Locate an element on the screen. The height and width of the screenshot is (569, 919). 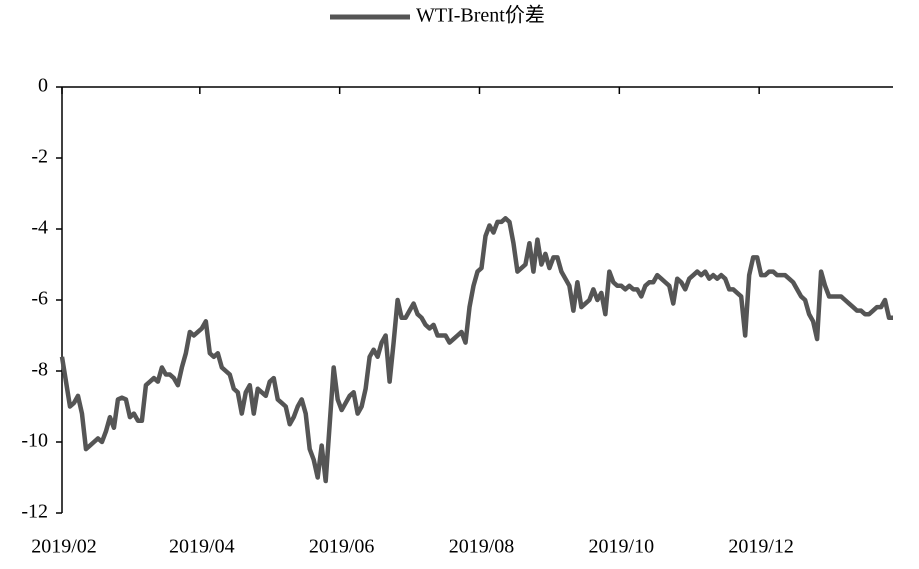
y-tick-label: -6 is located at coordinates (39, 299).